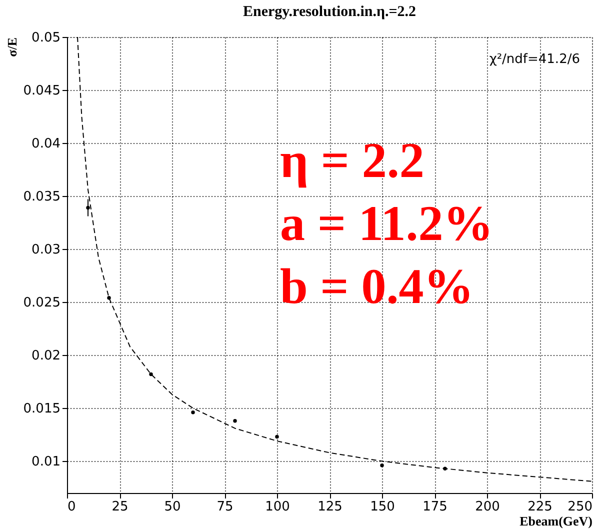 Image resolution: width=606 pixels, height=529 pixels. Describe the element at coordinates (46, 38) in the screenshot. I see `y-tick-label: 0.05` at that location.